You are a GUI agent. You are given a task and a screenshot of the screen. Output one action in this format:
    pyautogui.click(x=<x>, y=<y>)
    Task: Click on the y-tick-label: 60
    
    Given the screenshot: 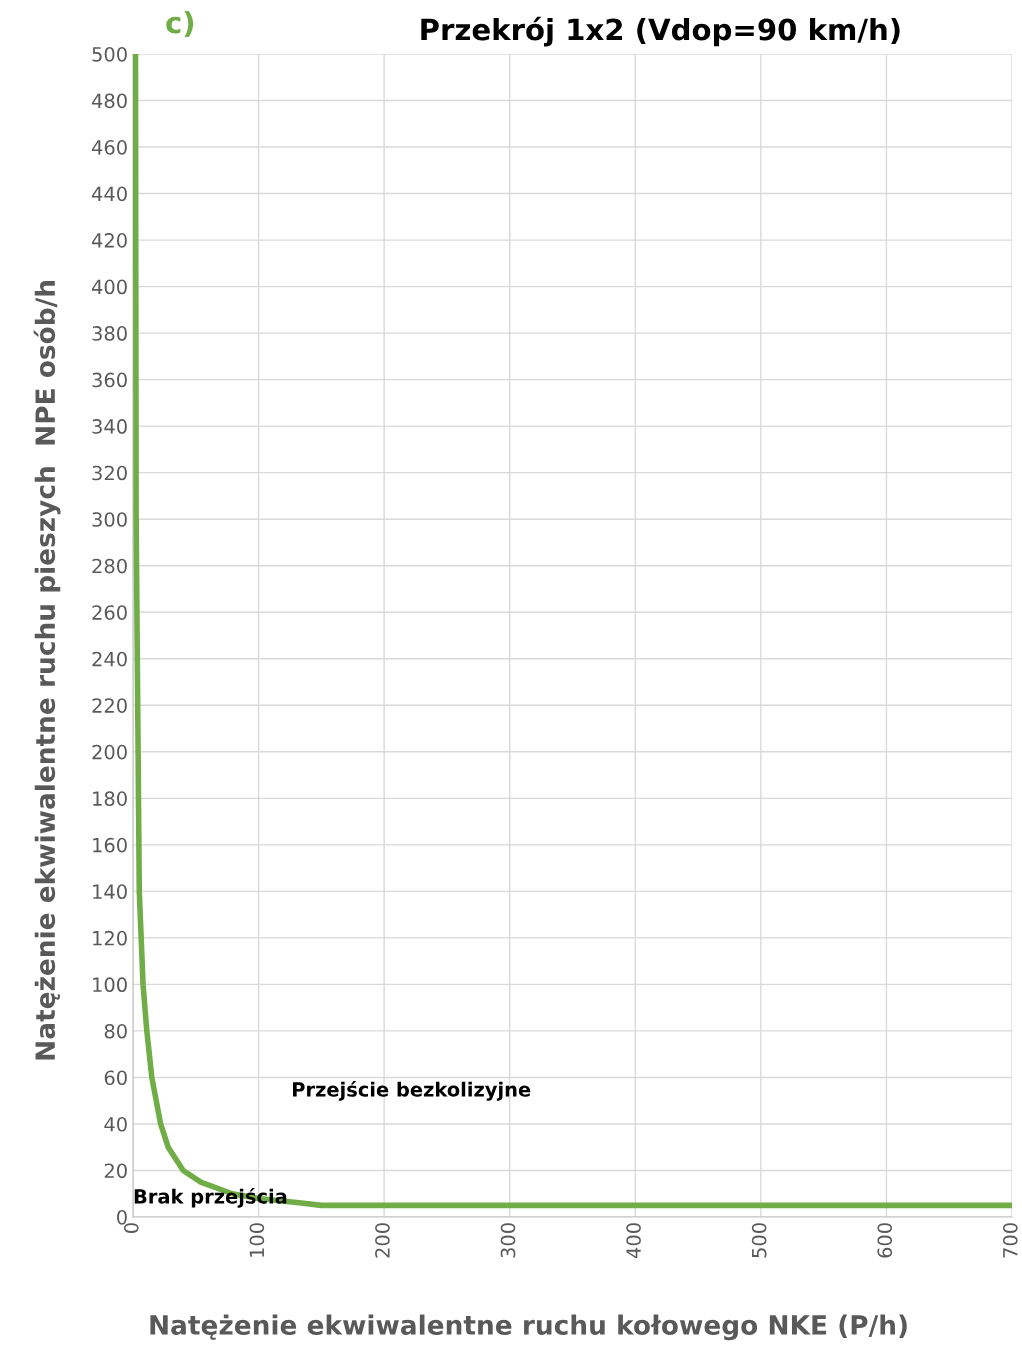 What is the action you would take?
    pyautogui.click(x=115, y=1078)
    